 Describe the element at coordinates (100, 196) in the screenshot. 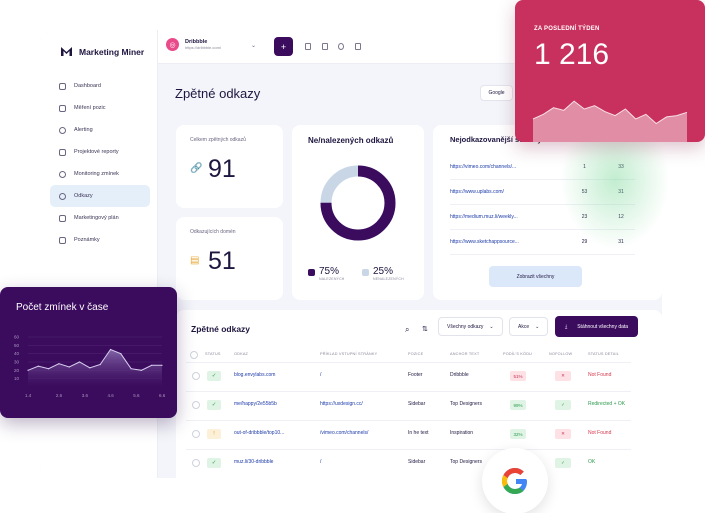

I see `sidebar-item-backlinks: Odkazy` at that location.